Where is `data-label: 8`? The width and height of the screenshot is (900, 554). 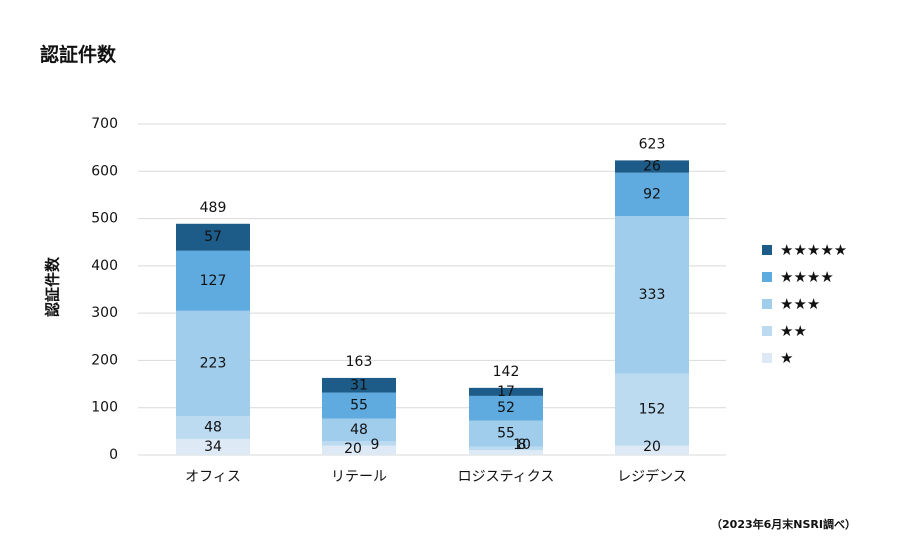
data-label: 8 is located at coordinates (522, 445).